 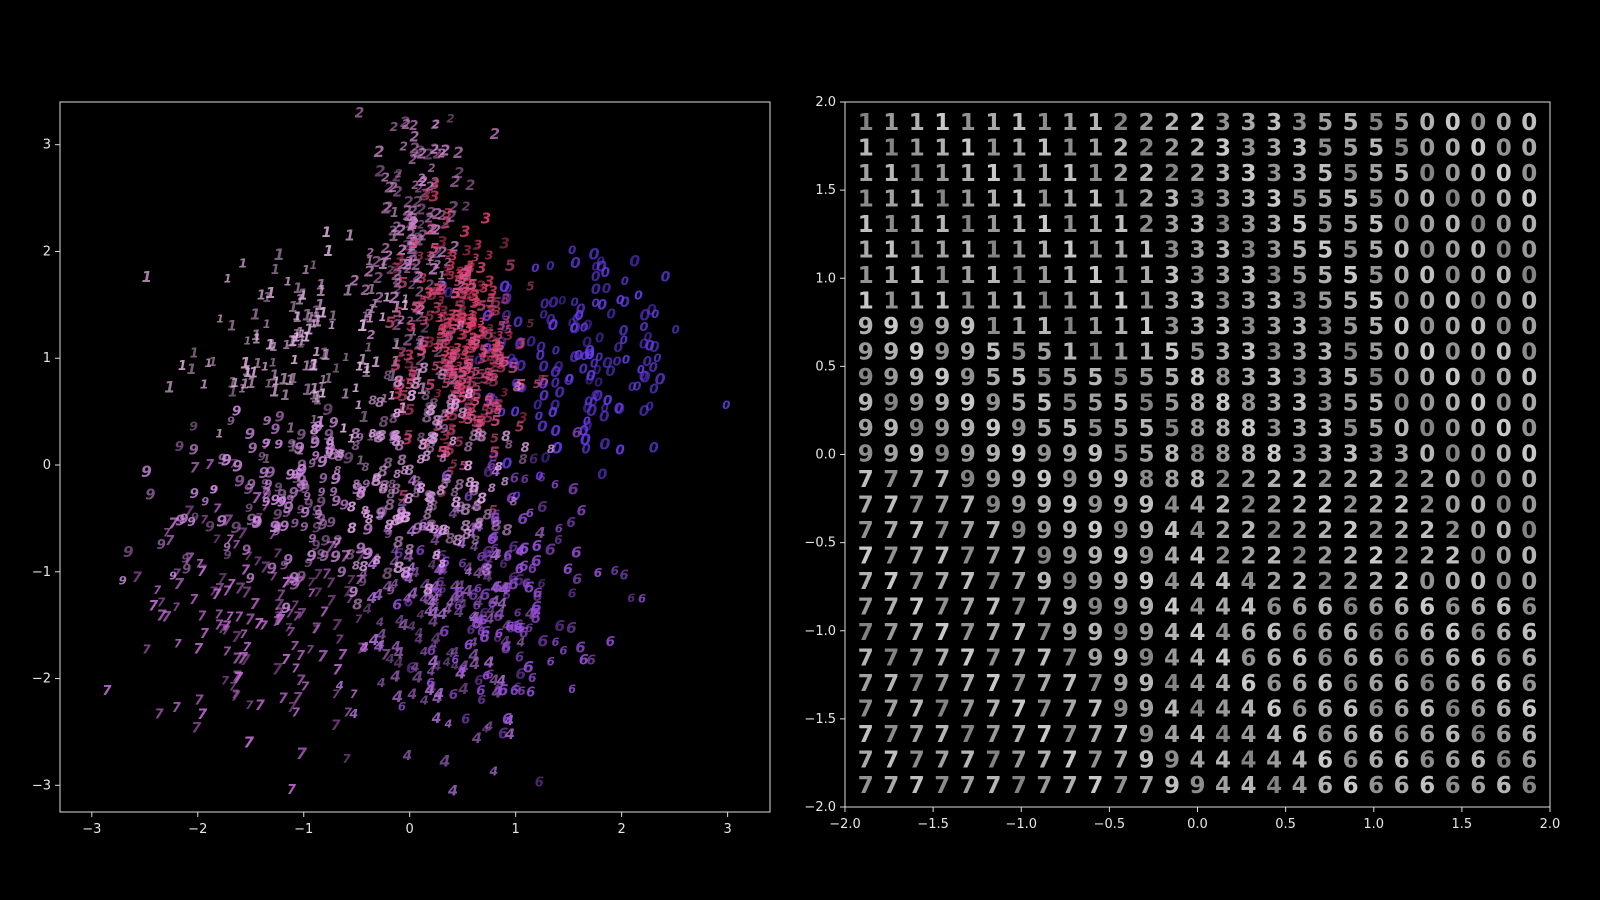 I want to click on x-tick-label: −2, so click(x=197, y=829).